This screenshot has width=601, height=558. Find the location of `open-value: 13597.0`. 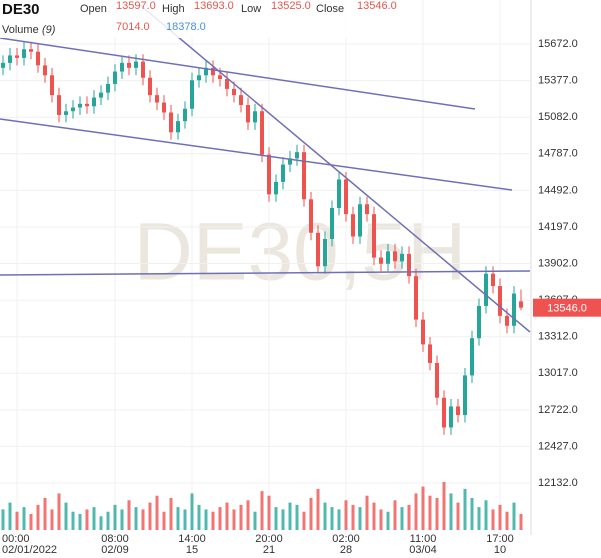

open-value: 13597.0 is located at coordinates (136, 6).